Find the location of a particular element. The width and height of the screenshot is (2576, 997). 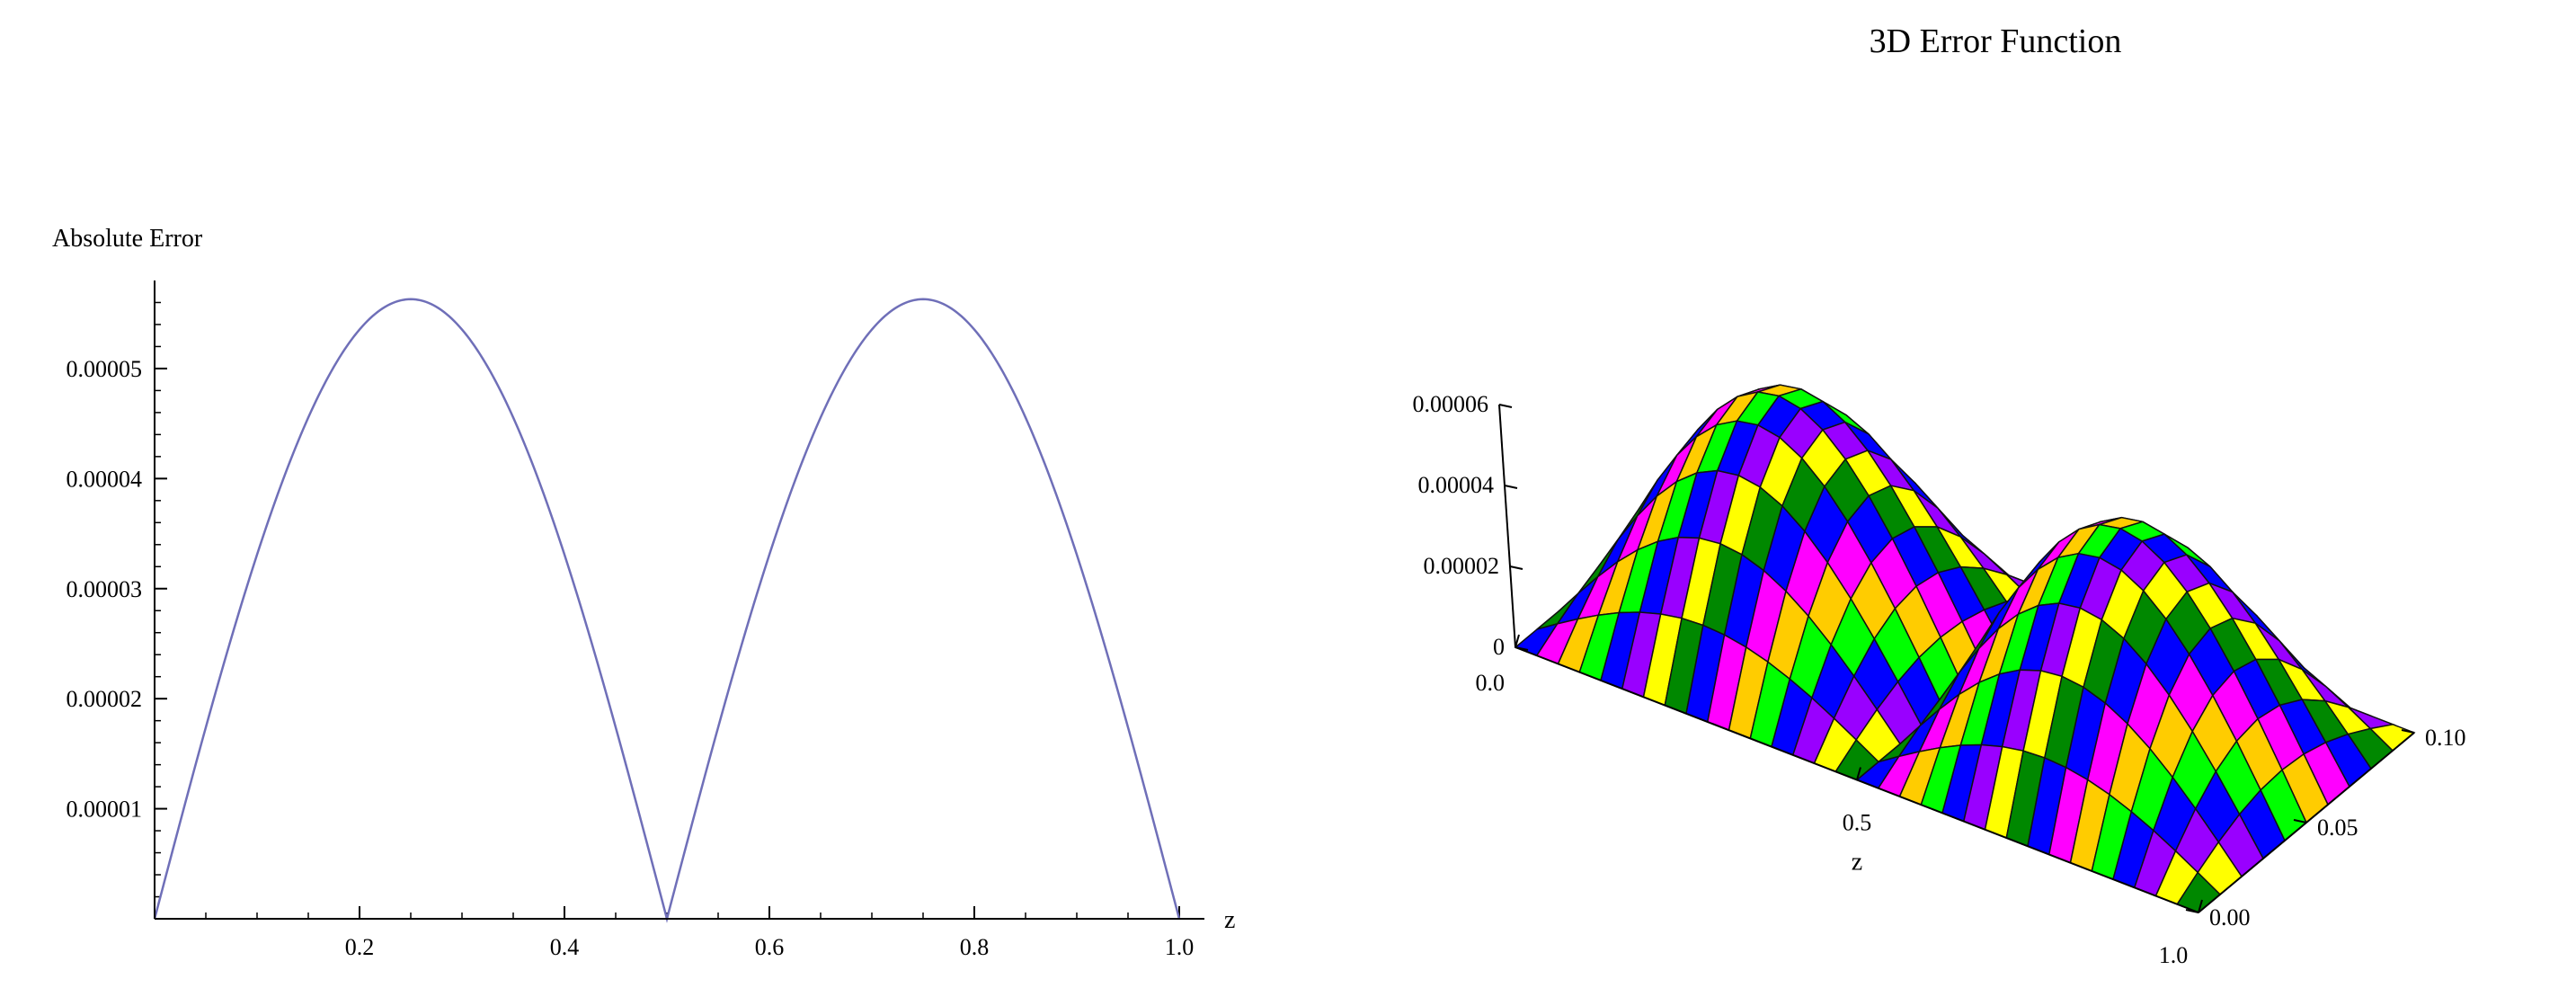

y-tick-label: 0.00001 is located at coordinates (105, 810).